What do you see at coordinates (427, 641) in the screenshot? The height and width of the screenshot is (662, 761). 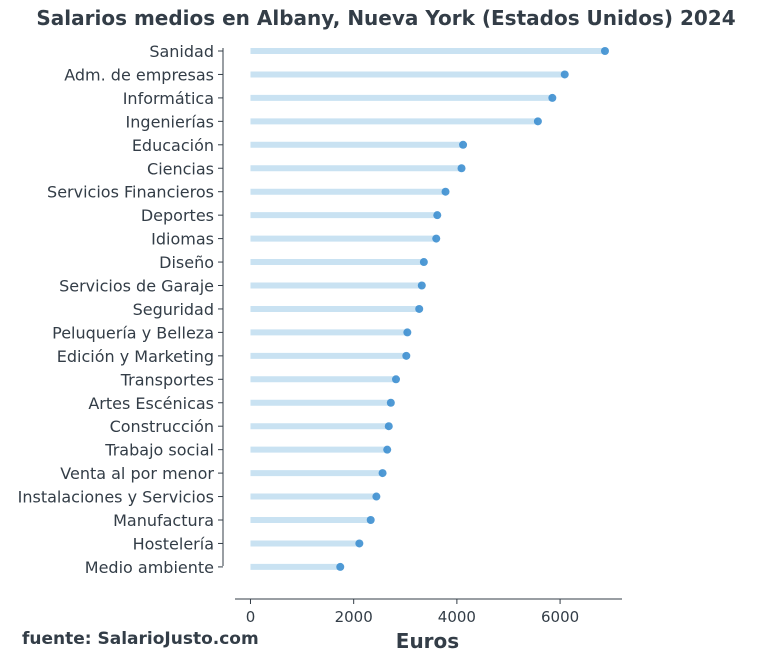 I see `x-axis-title: Euros` at bounding box center [427, 641].